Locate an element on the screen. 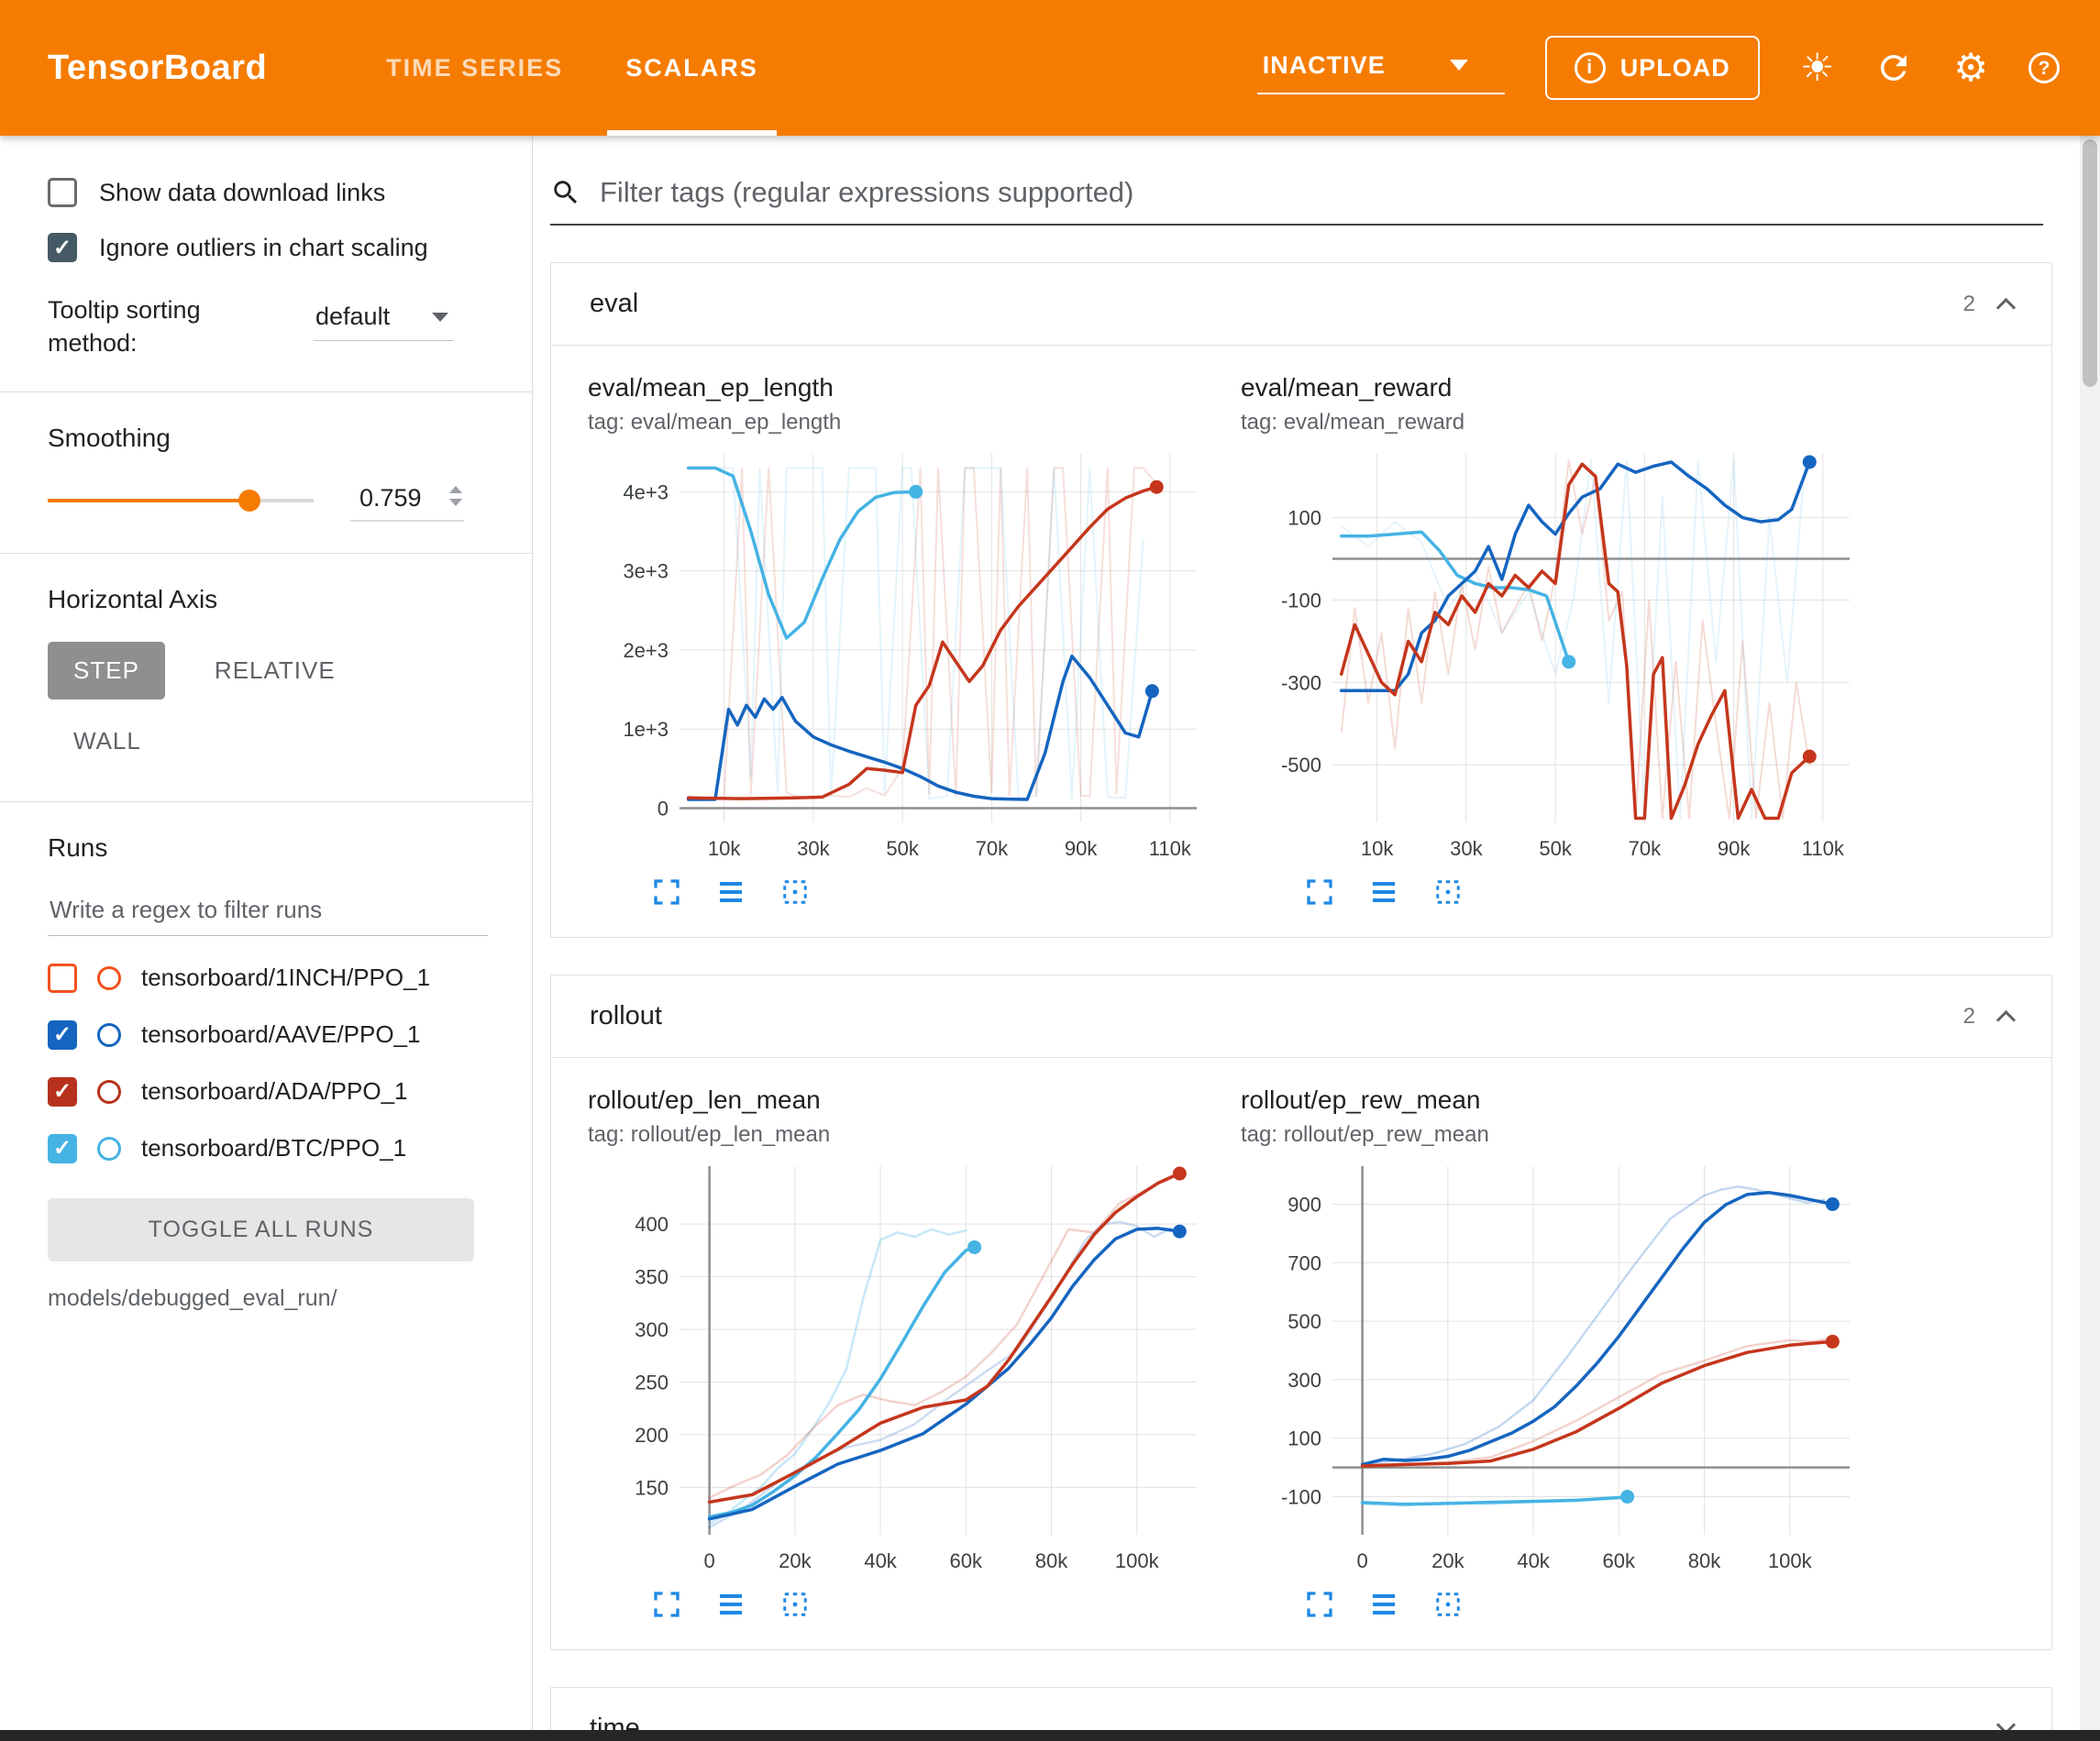 The width and height of the screenshot is (2100, 1741). run-label: tensorboard/1INCH/PPO_1 is located at coordinates (286, 978).